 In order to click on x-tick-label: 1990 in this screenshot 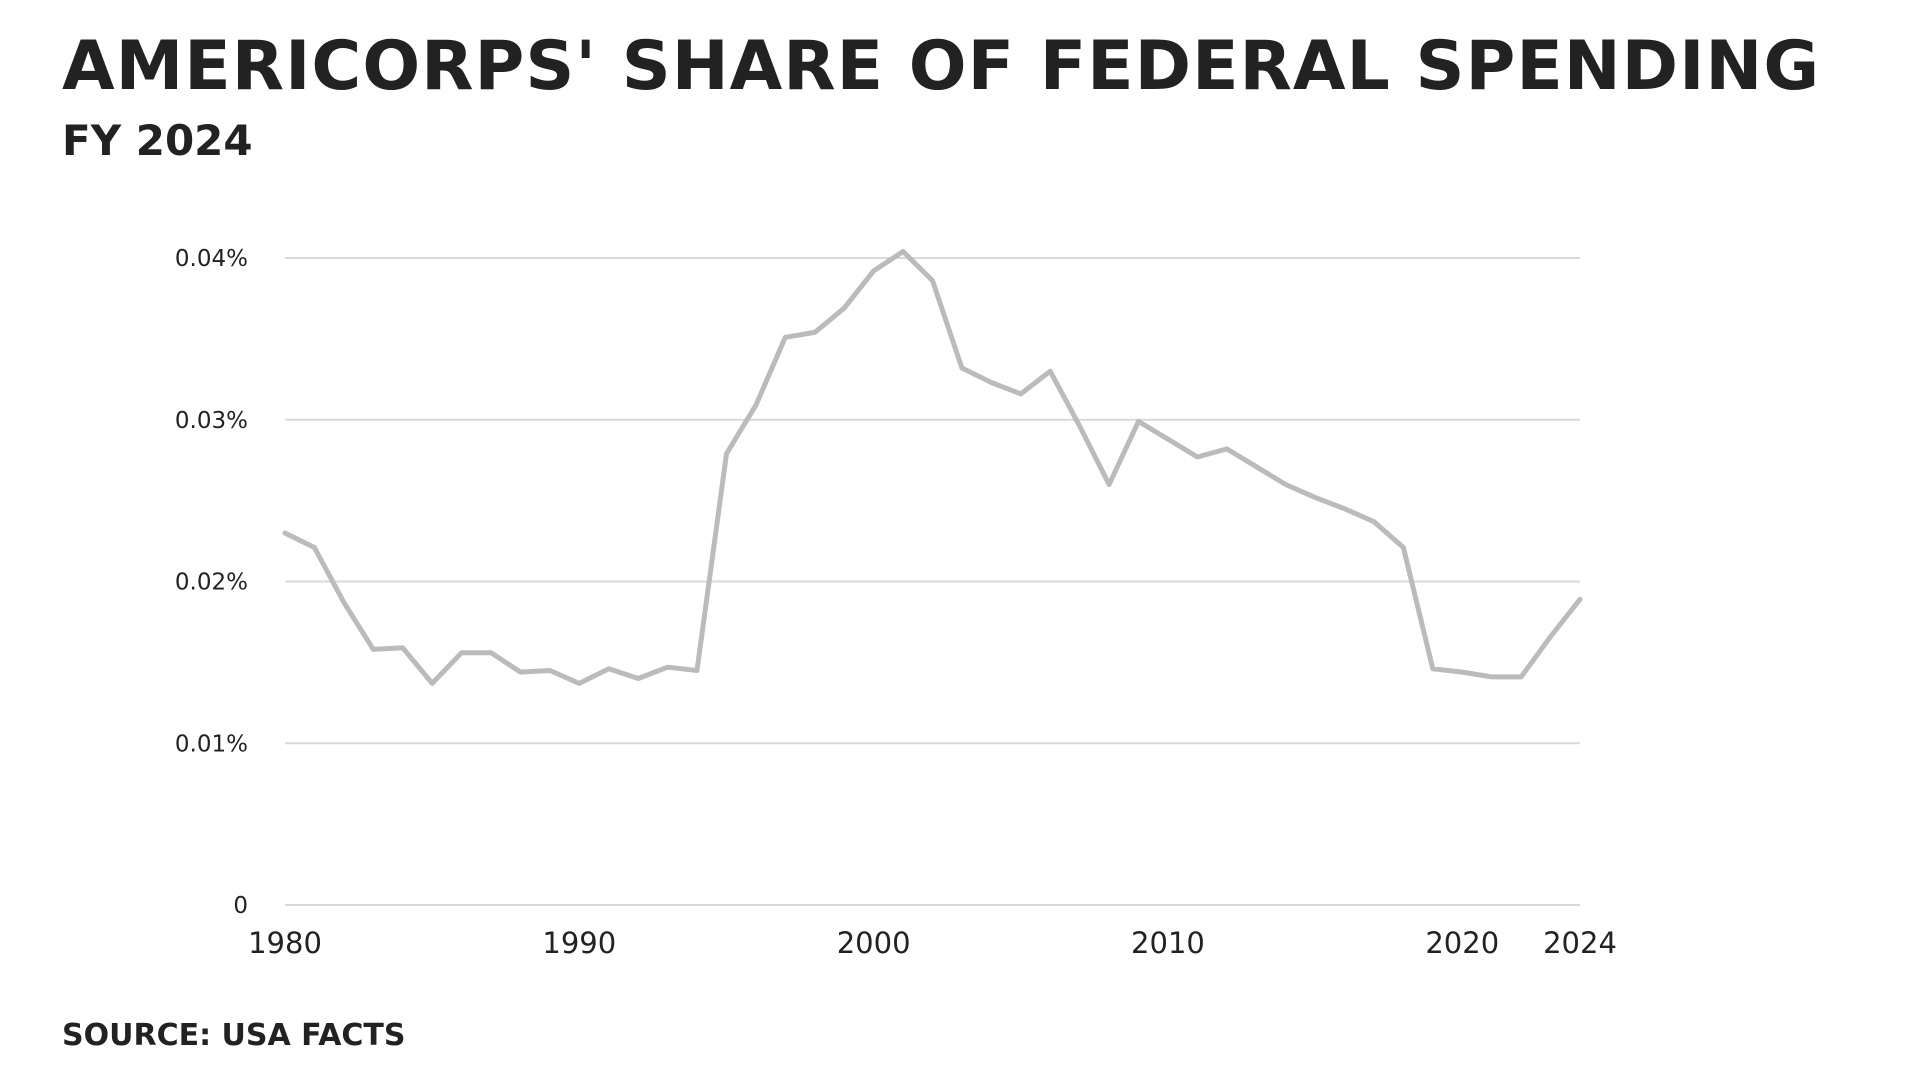, I will do `click(579, 943)`.